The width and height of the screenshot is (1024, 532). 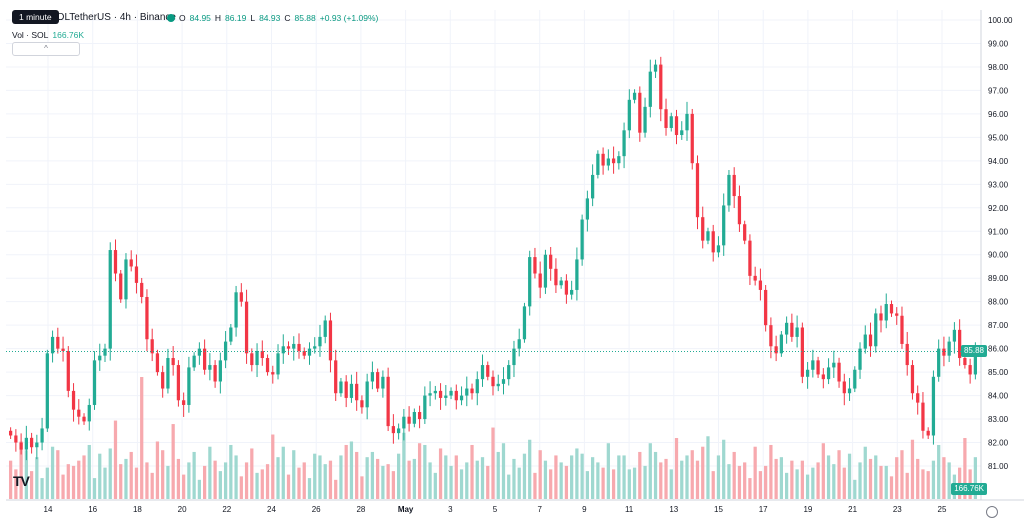 What do you see at coordinates (48, 35) in the screenshot?
I see `volume-legend: Vol · SOL 166.76K` at bounding box center [48, 35].